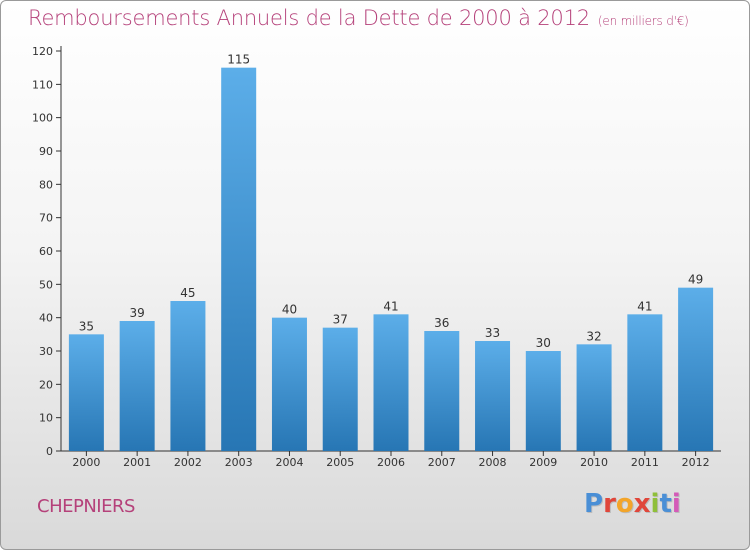  Describe the element at coordinates (665, 504) in the screenshot. I see `logo-letter: t` at that location.